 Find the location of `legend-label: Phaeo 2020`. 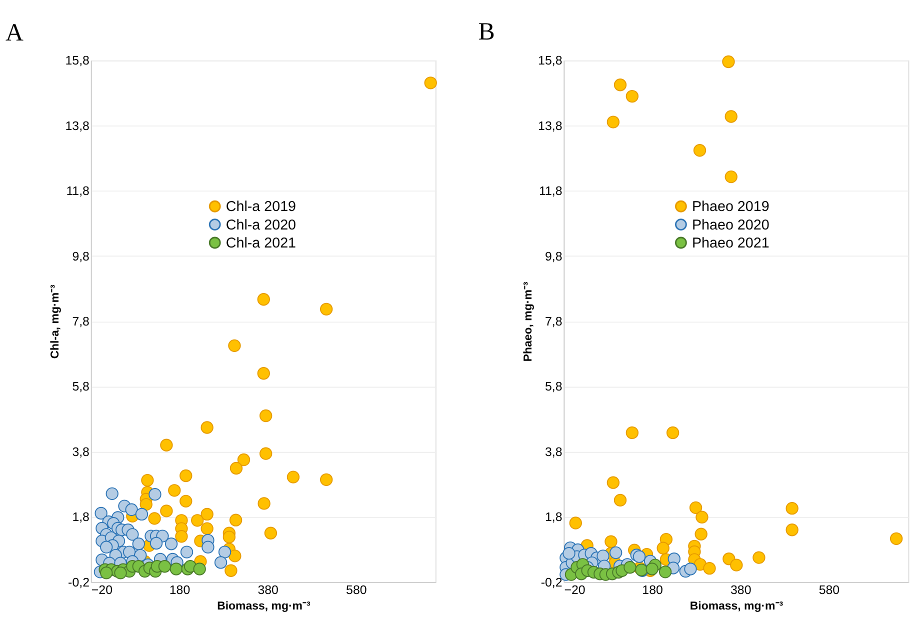

legend-label: Phaeo 2020 is located at coordinates (731, 225).